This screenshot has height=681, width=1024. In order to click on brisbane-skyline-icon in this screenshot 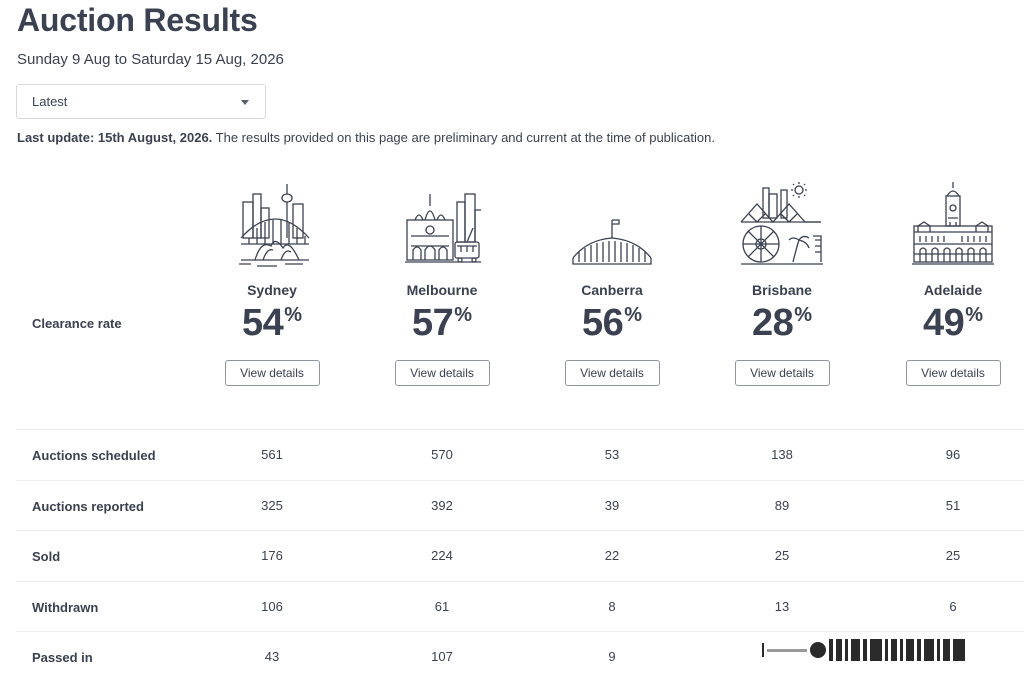, I will do `click(781, 223)`.